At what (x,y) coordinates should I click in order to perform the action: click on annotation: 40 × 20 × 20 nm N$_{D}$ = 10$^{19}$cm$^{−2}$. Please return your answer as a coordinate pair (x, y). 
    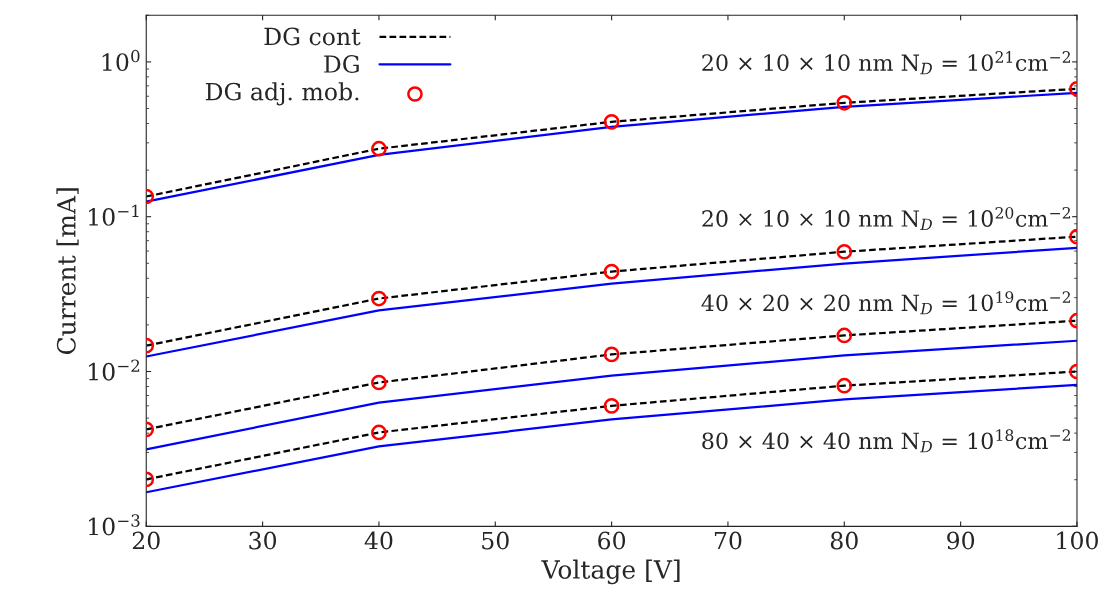
    Looking at the image, I should click on (886, 303).